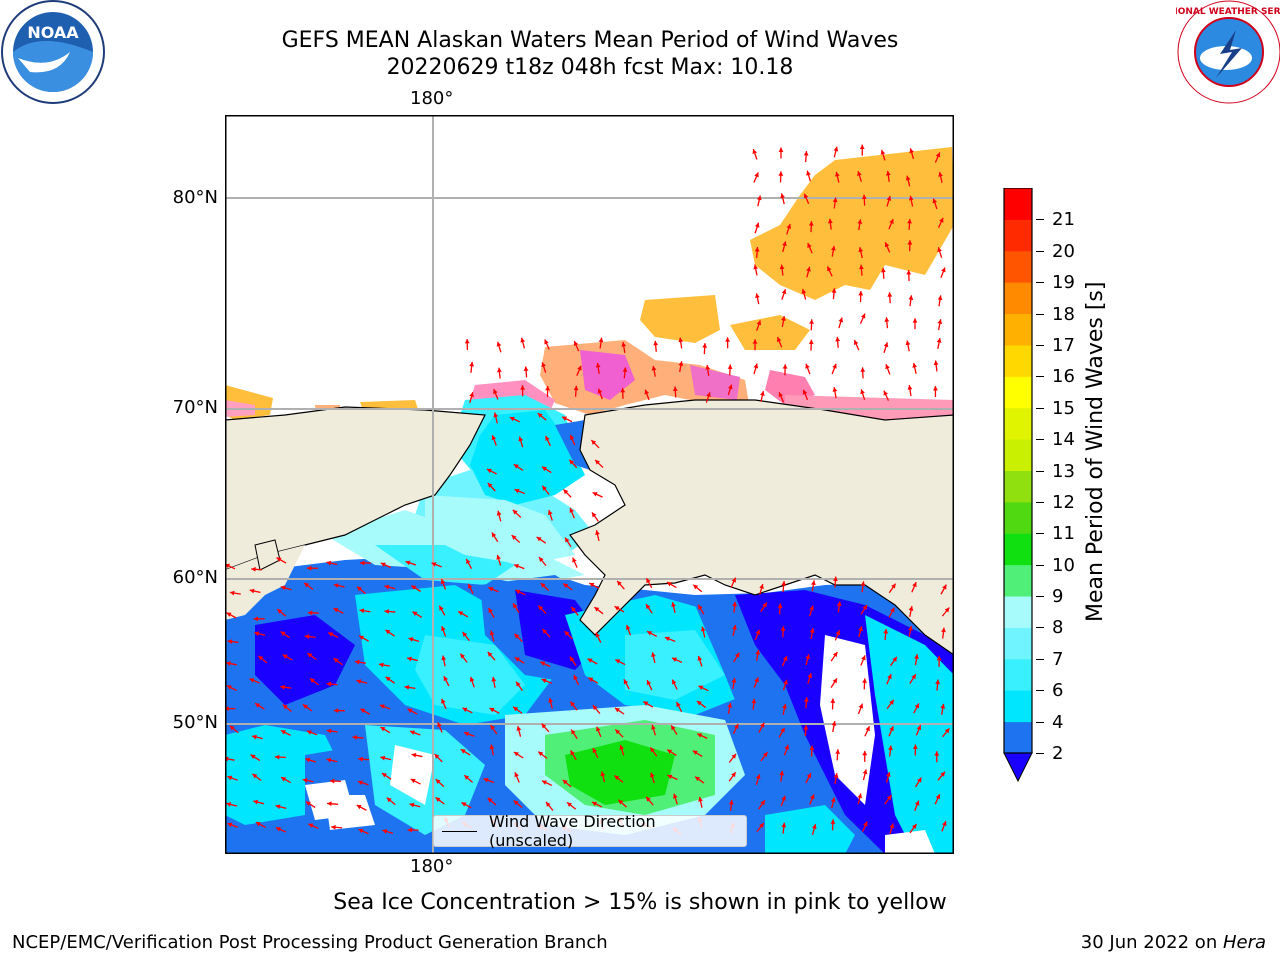  I want to click on colorbar-tick-label: 19, so click(1063, 283).